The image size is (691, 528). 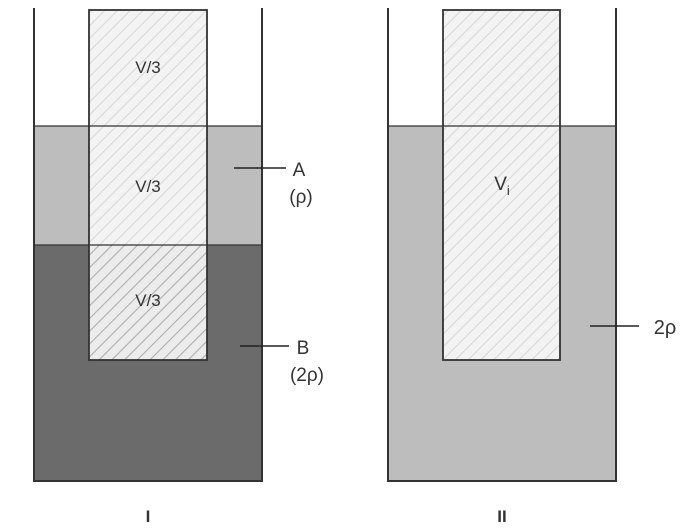 What do you see at coordinates (148, 300) in the screenshot?
I see `block-lower-label: V/3` at bounding box center [148, 300].